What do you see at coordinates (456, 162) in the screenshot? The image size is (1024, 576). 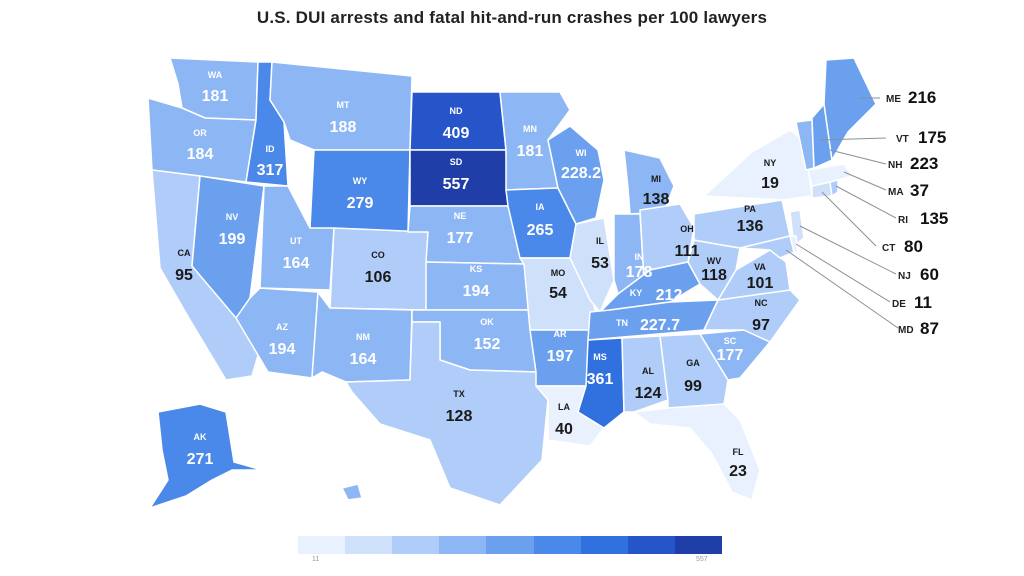 I see `state-abbr-sd: SD` at bounding box center [456, 162].